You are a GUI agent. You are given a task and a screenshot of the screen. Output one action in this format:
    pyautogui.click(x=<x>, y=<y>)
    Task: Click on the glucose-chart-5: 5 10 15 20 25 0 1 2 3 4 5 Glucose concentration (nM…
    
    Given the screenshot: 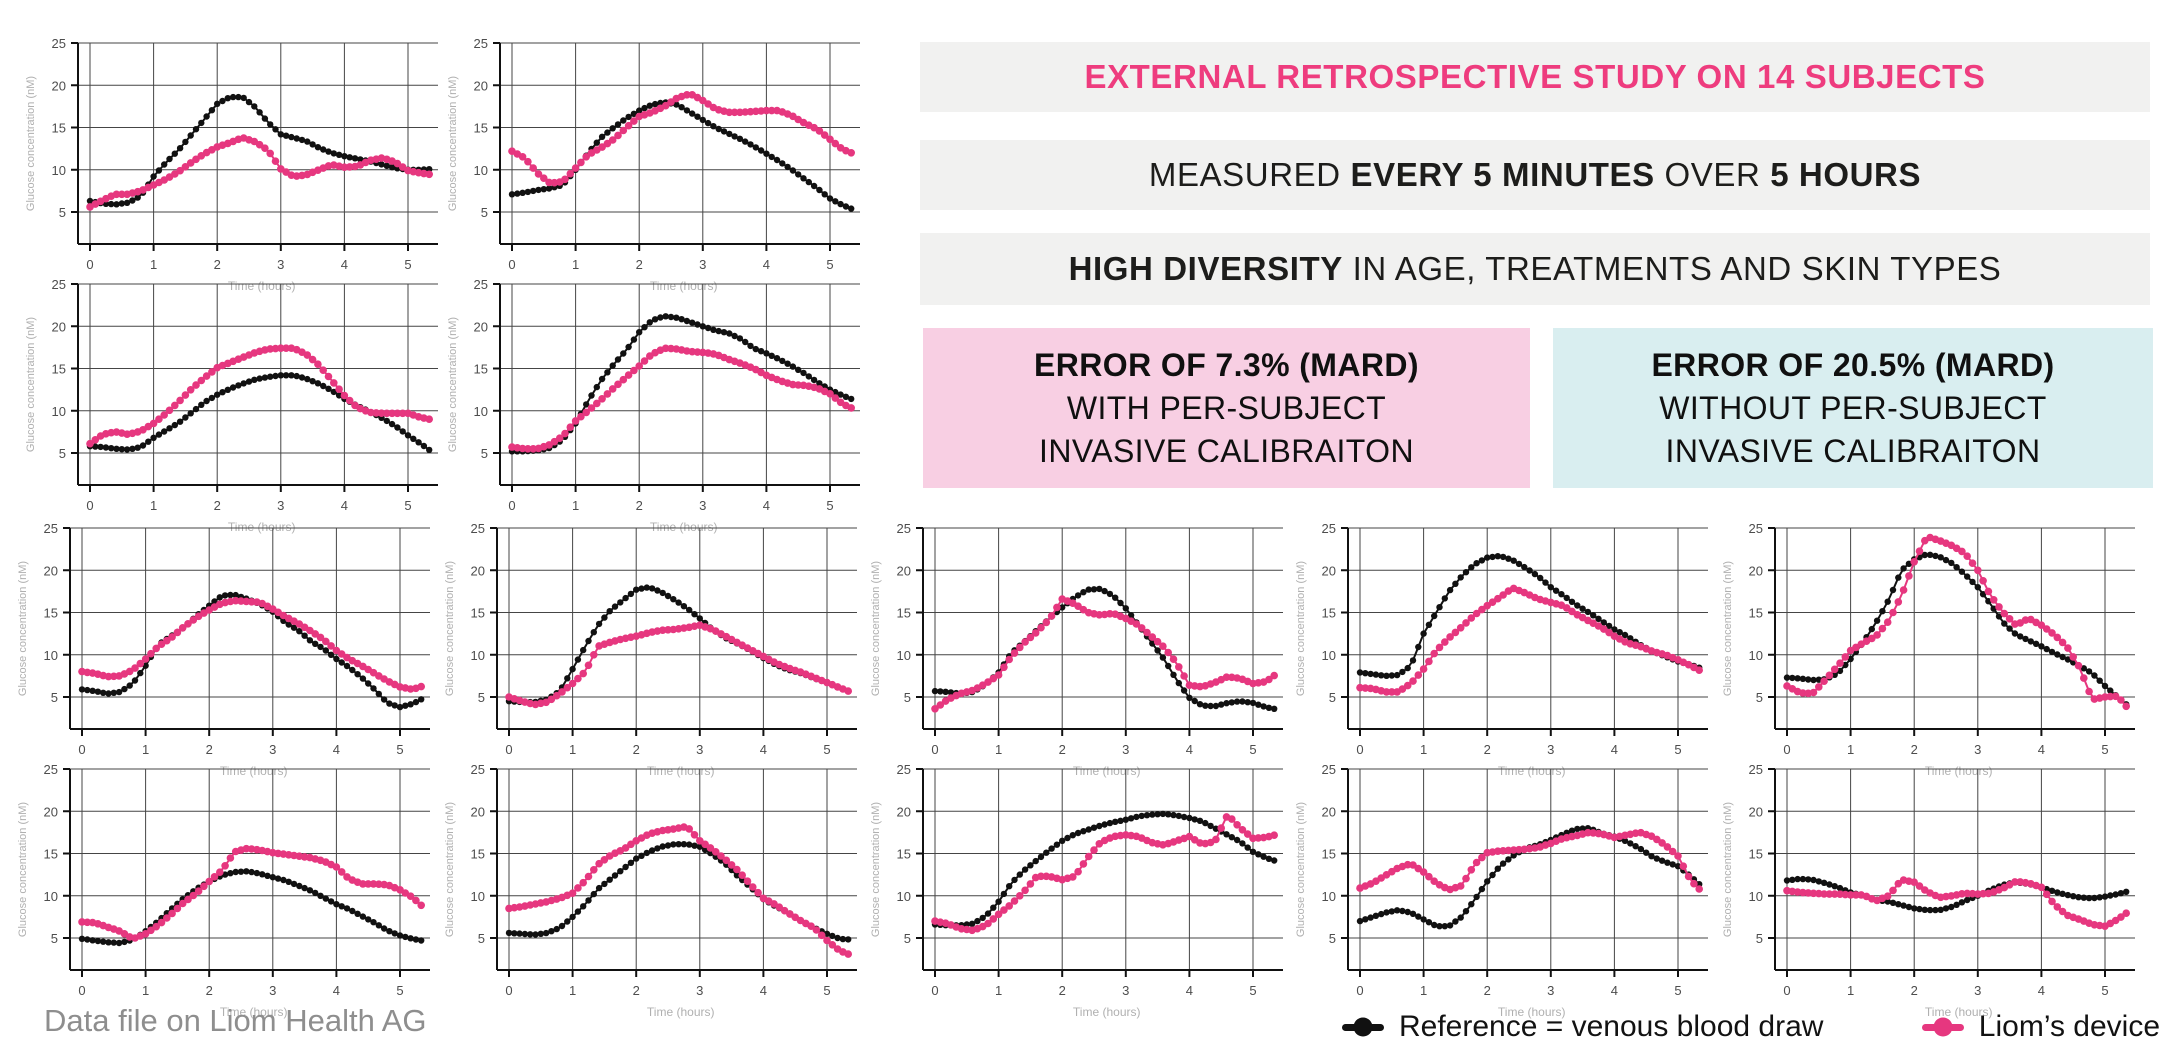 What is the action you would take?
    pyautogui.click(x=227, y=647)
    